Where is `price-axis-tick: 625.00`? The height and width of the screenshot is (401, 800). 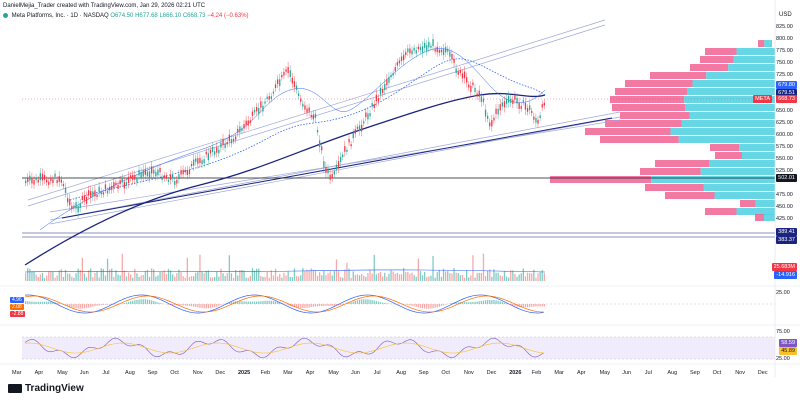
price-axis-tick: 625.00 is located at coordinates (784, 123).